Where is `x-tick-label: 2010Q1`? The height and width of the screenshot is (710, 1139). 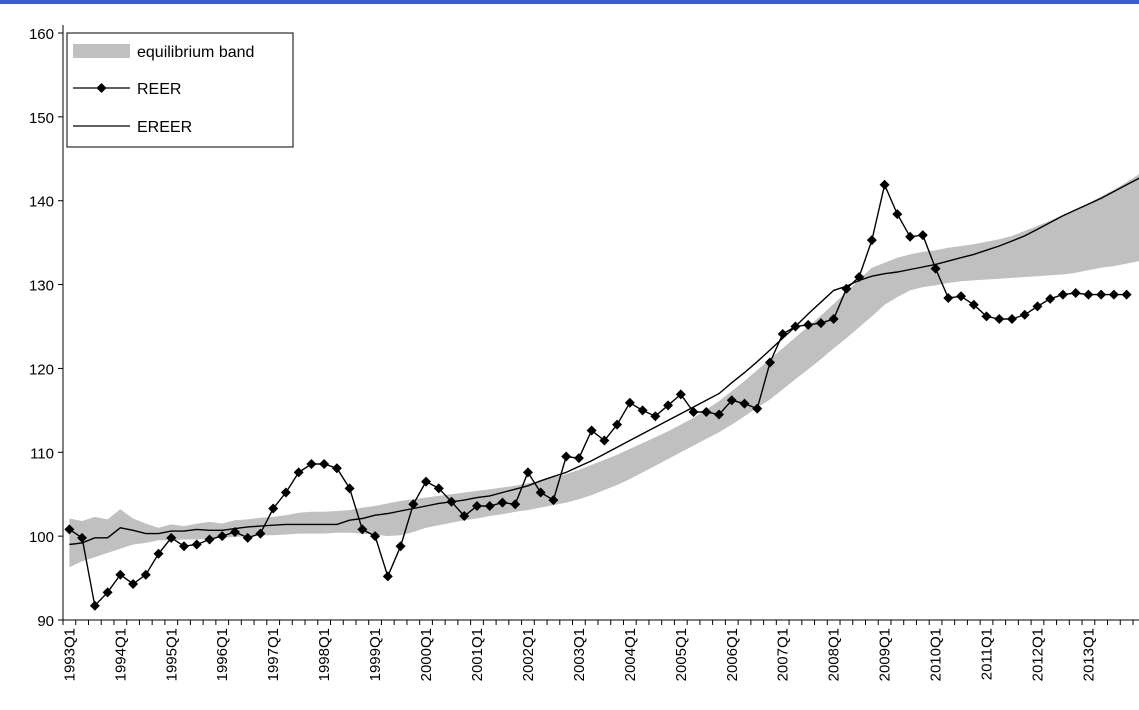
x-tick-label: 2010Q1 is located at coordinates (936, 654).